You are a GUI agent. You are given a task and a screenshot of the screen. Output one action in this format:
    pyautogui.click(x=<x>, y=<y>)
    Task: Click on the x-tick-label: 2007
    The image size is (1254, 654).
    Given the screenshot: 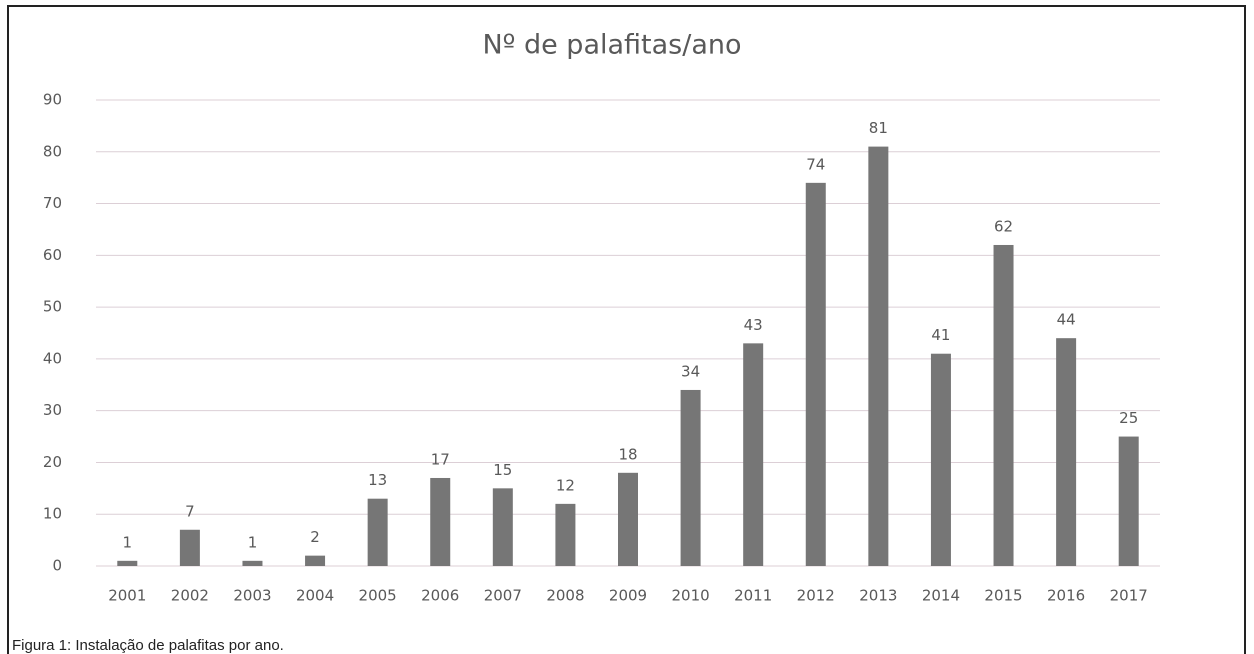 What is the action you would take?
    pyautogui.click(x=503, y=596)
    